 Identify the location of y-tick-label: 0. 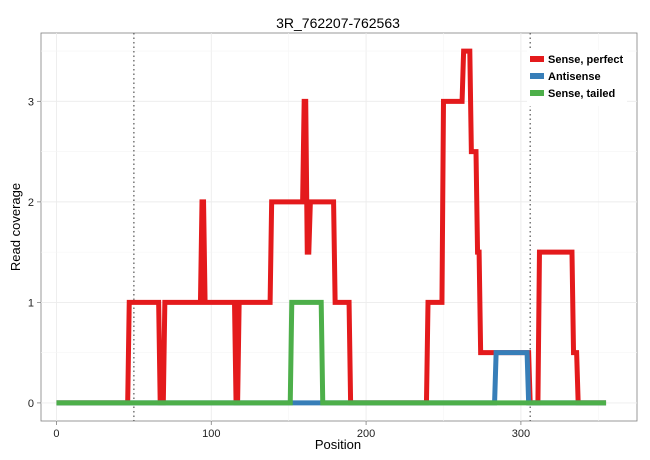
(31, 404).